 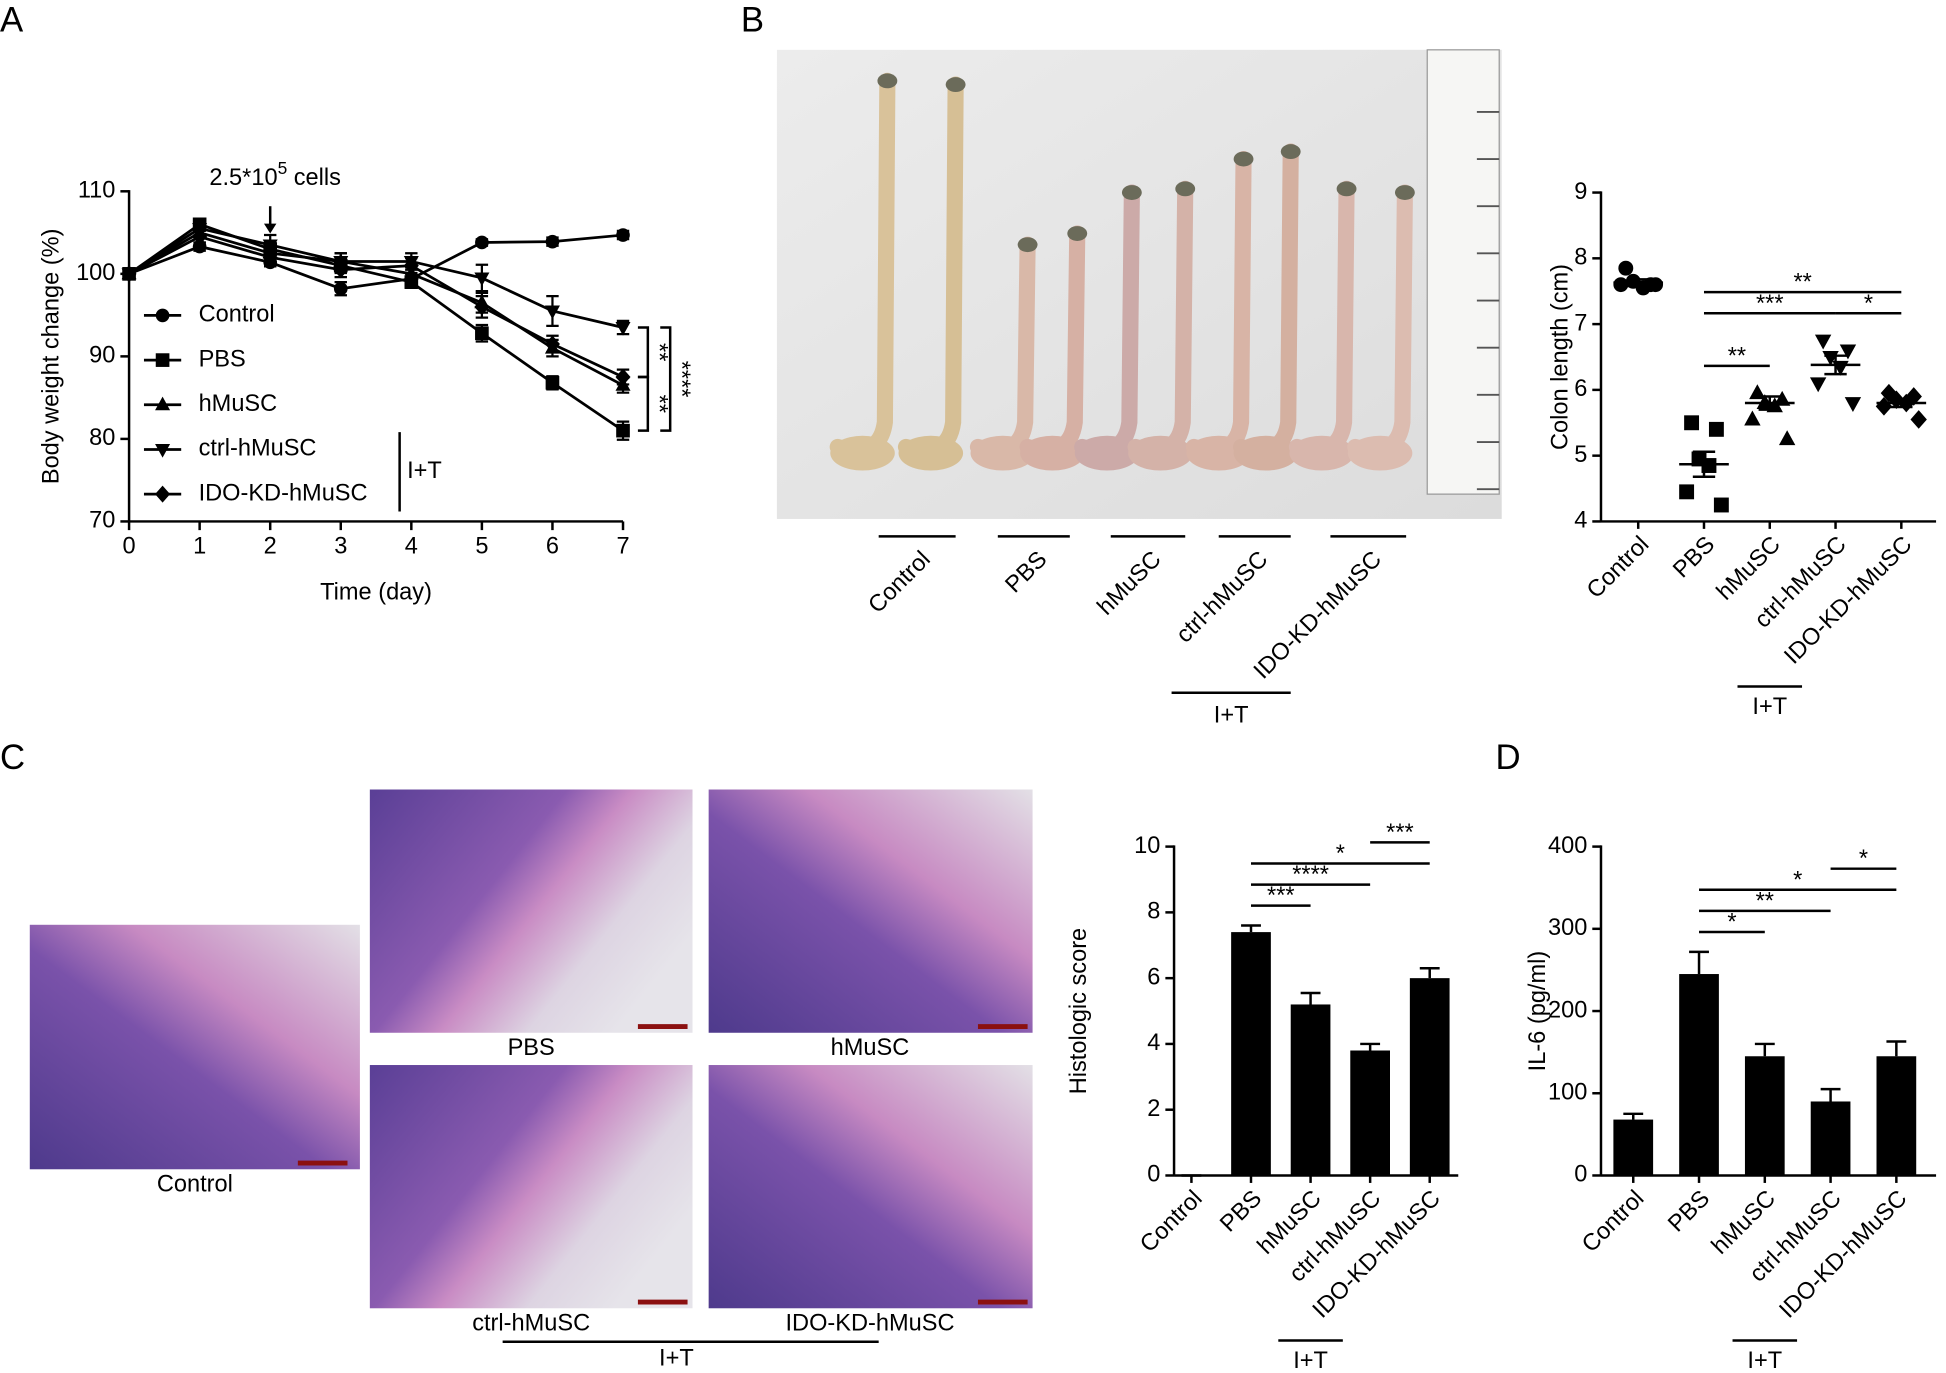 What do you see at coordinates (1567, 845) in the screenshot?
I see `y-tick-label: 400` at bounding box center [1567, 845].